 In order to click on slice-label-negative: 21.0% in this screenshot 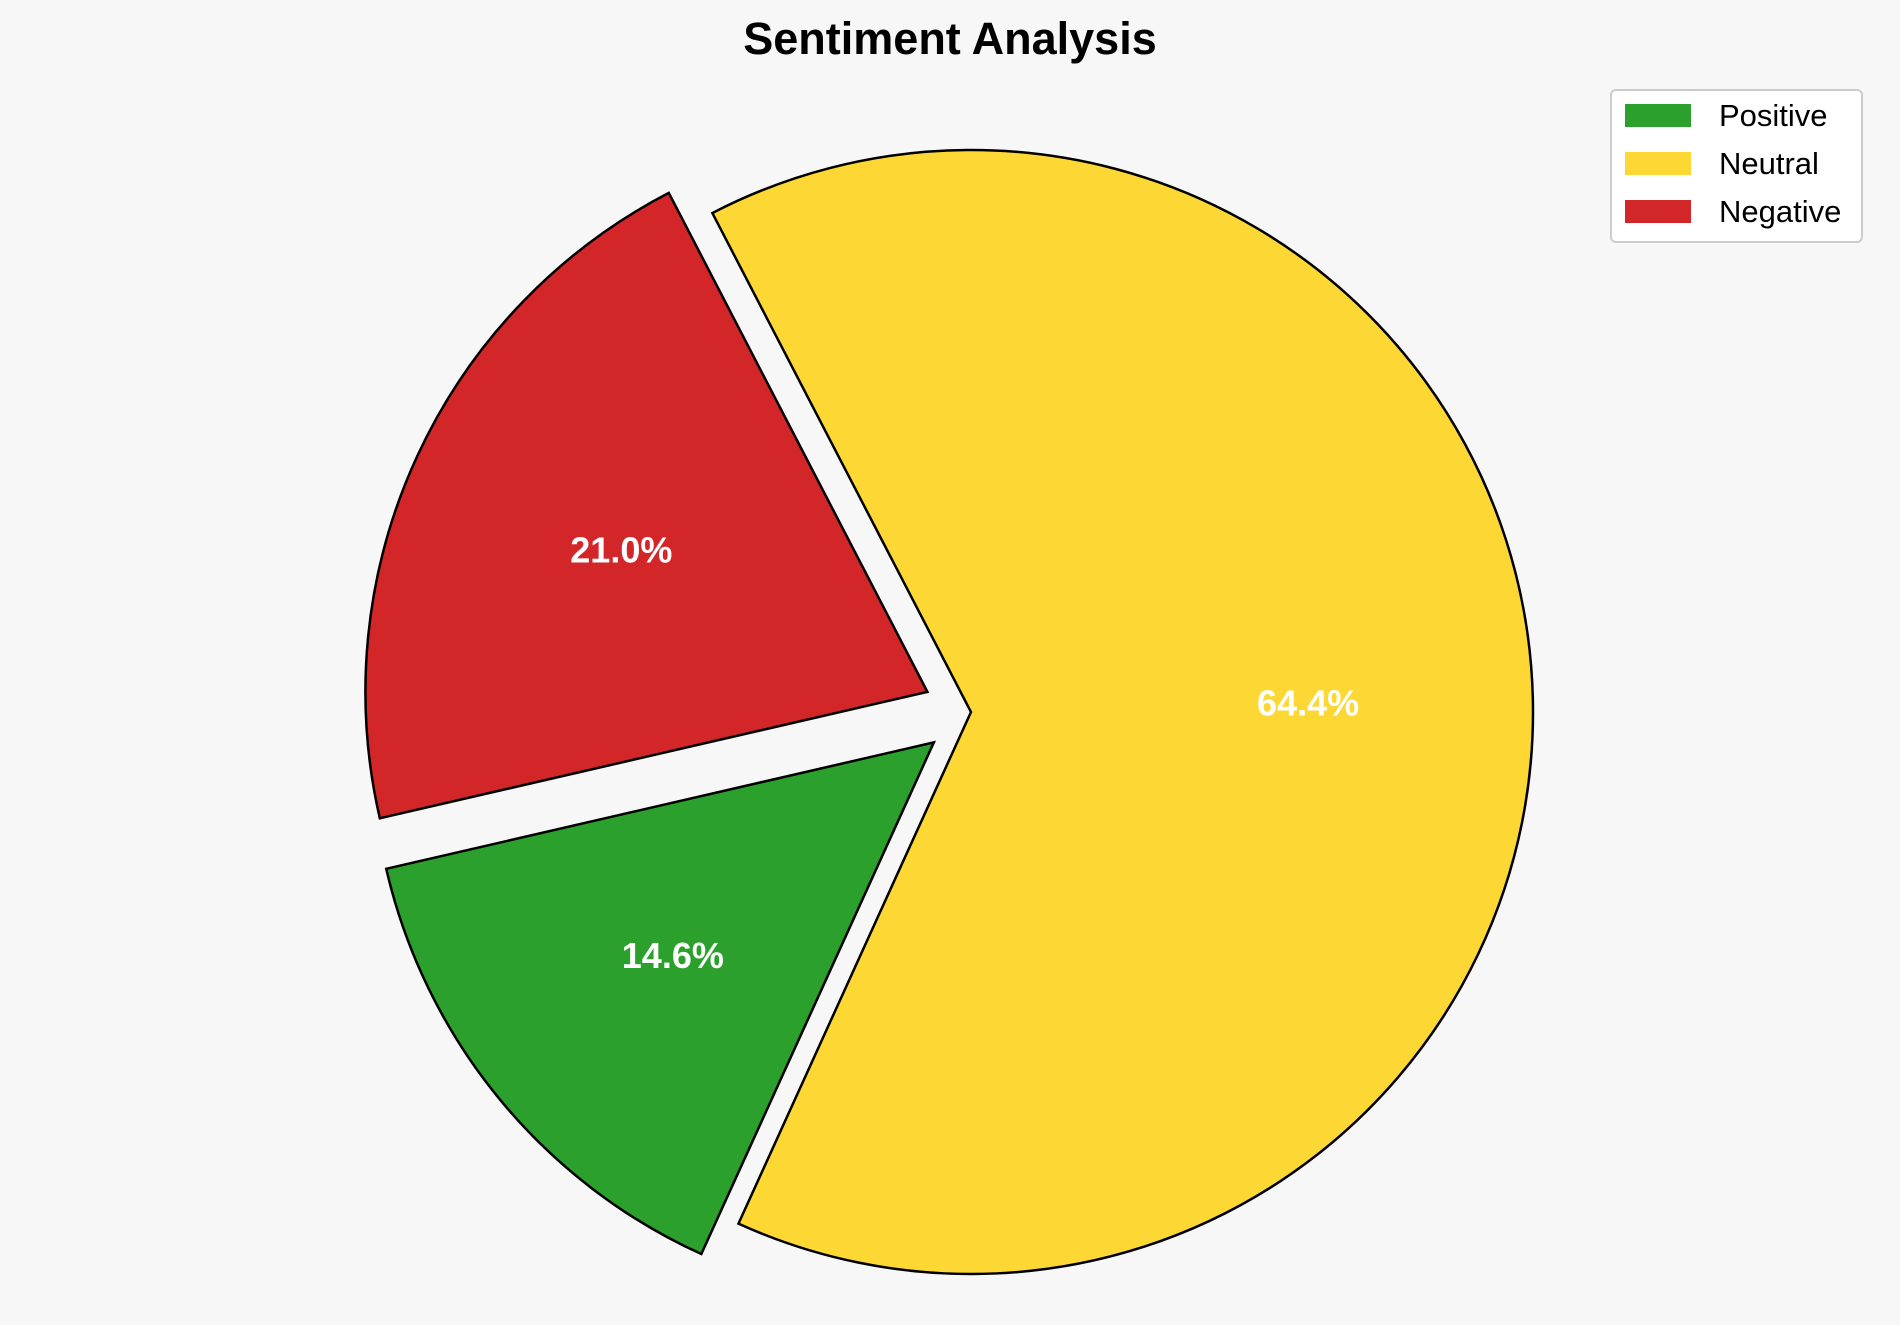, I will do `click(621, 549)`.